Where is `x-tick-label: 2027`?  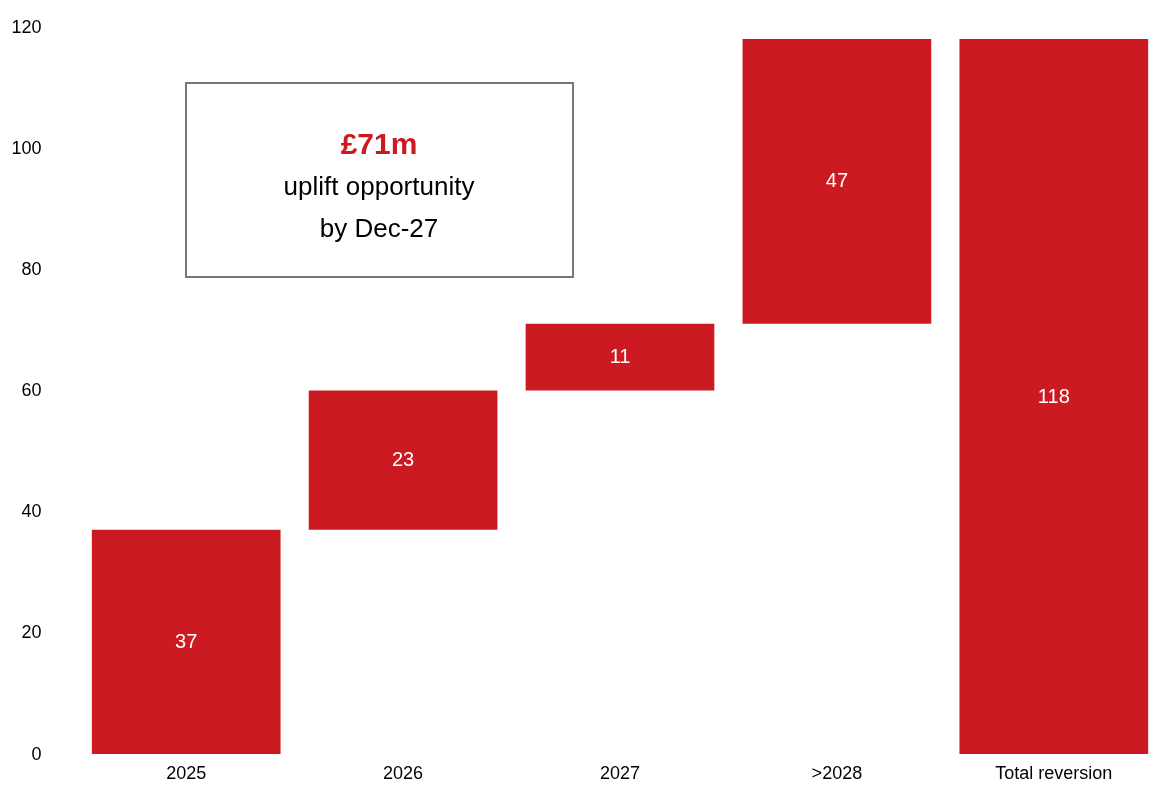 x-tick-label: 2027 is located at coordinates (620, 772).